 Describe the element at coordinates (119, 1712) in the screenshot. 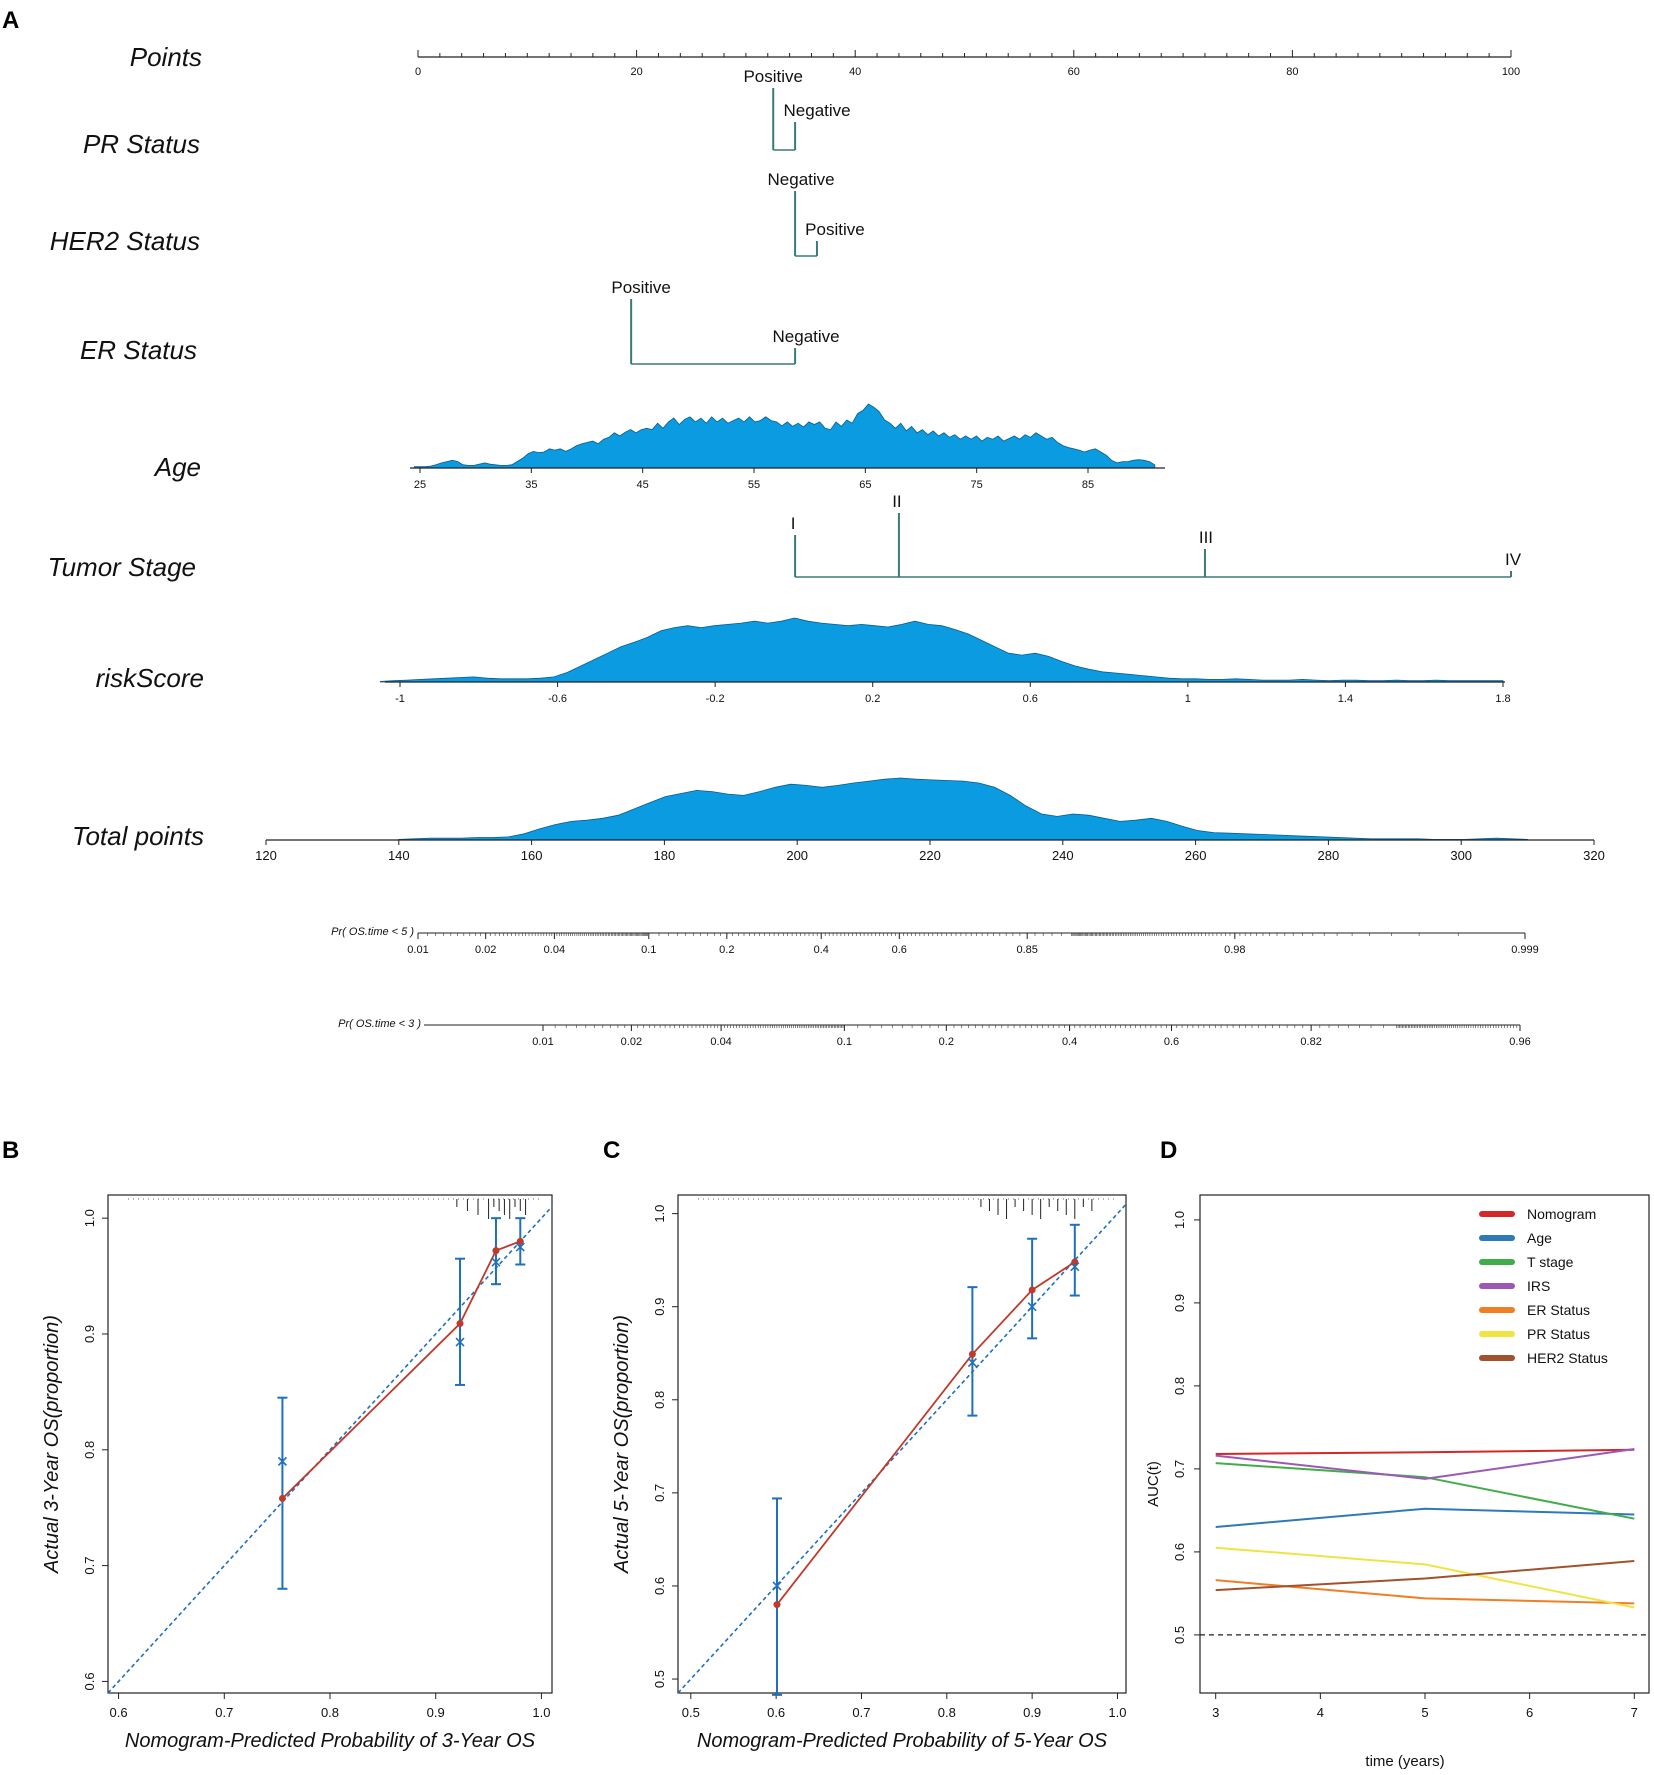

I see `x-tick-label: 0.6` at that location.